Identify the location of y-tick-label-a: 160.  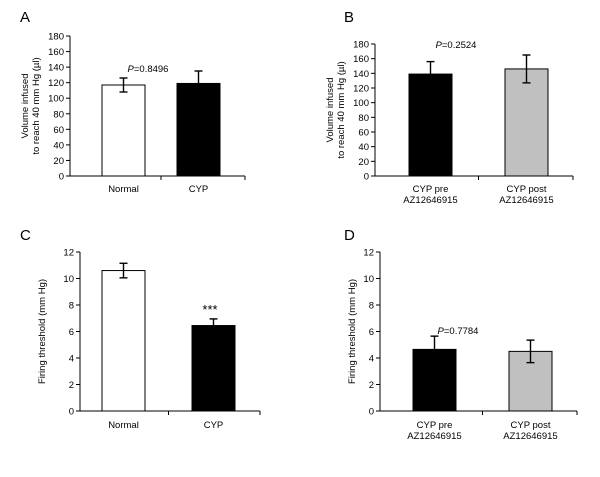
(56, 52).